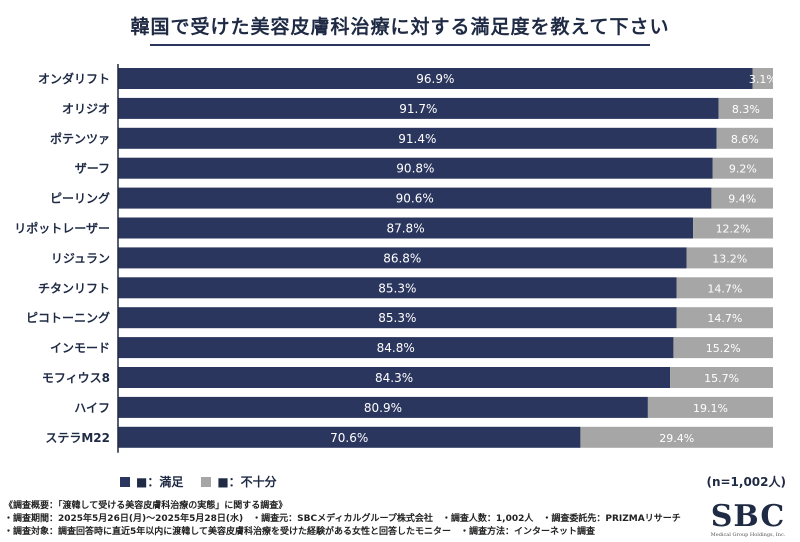 Image resolution: width=800 pixels, height=542 pixels. What do you see at coordinates (146, 506) in the screenshot?
I see `footer-line-1: 《調査概要：「渡韓して受ける美容皮膚科治療の実態」に関する調査》` at bounding box center [146, 506].